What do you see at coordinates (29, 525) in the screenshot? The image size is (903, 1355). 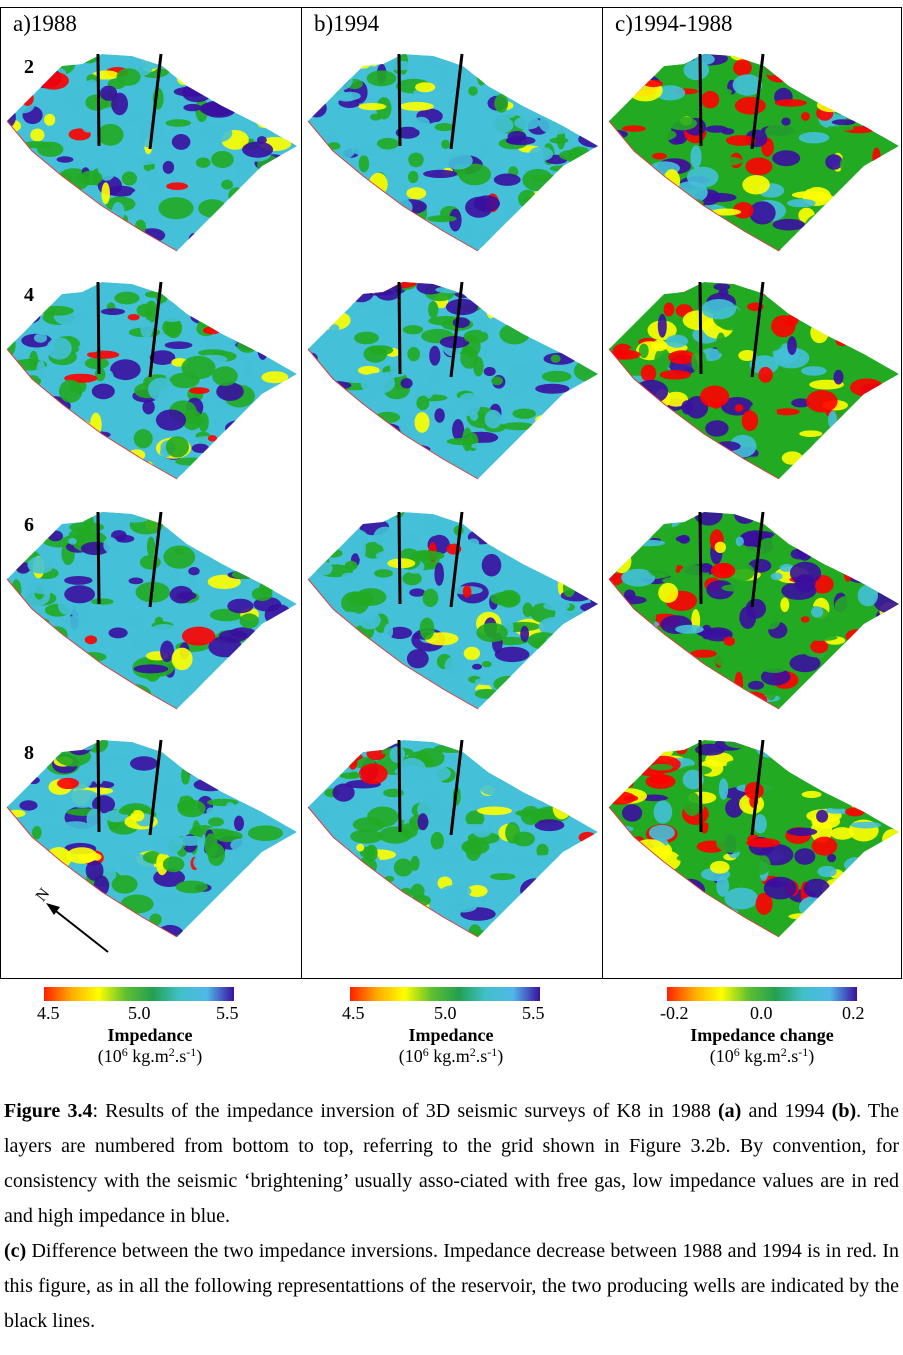 I see `layer-label-6: 6` at bounding box center [29, 525].